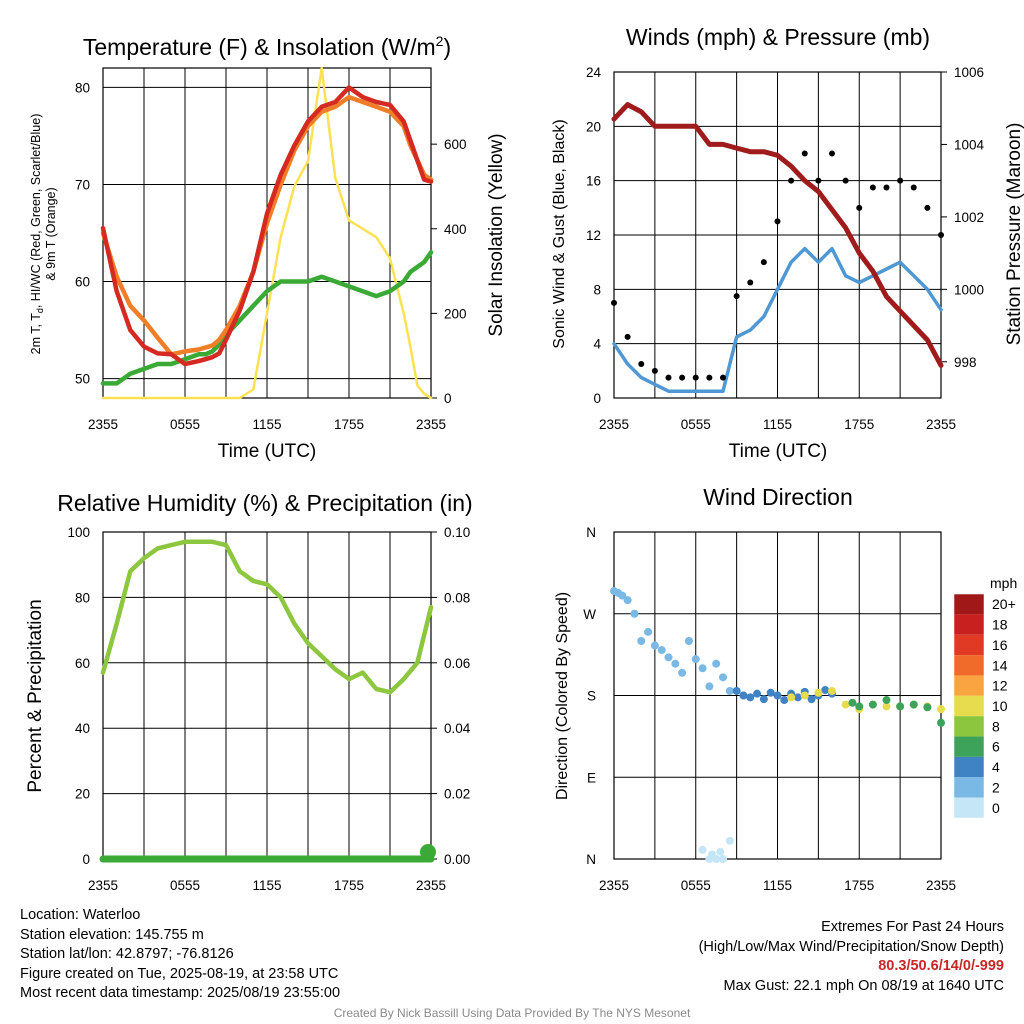 This screenshot has width=1024, height=1024. I want to click on humidity-ytick-label-60: 60, so click(82, 663).